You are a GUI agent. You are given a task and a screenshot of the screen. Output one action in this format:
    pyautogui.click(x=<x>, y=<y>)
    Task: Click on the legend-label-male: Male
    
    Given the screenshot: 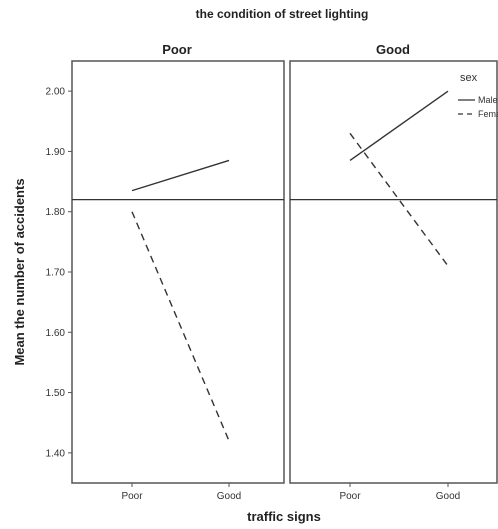 What is the action you would take?
    pyautogui.click(x=488, y=100)
    